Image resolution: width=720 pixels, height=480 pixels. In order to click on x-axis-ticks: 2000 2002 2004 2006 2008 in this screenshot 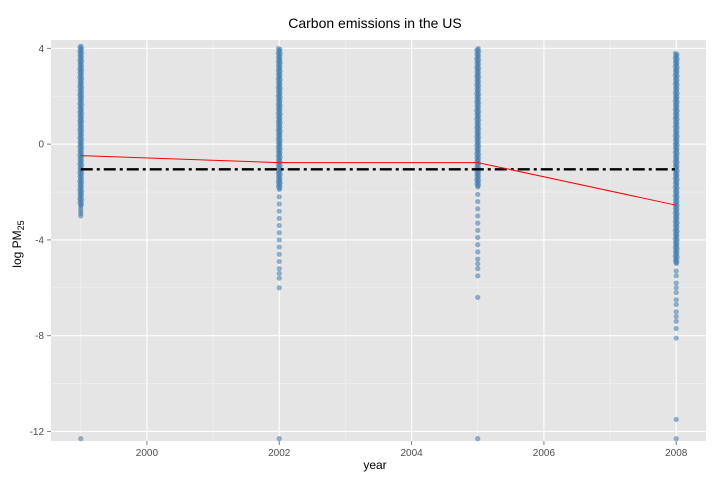, I will do `click(412, 450)`.